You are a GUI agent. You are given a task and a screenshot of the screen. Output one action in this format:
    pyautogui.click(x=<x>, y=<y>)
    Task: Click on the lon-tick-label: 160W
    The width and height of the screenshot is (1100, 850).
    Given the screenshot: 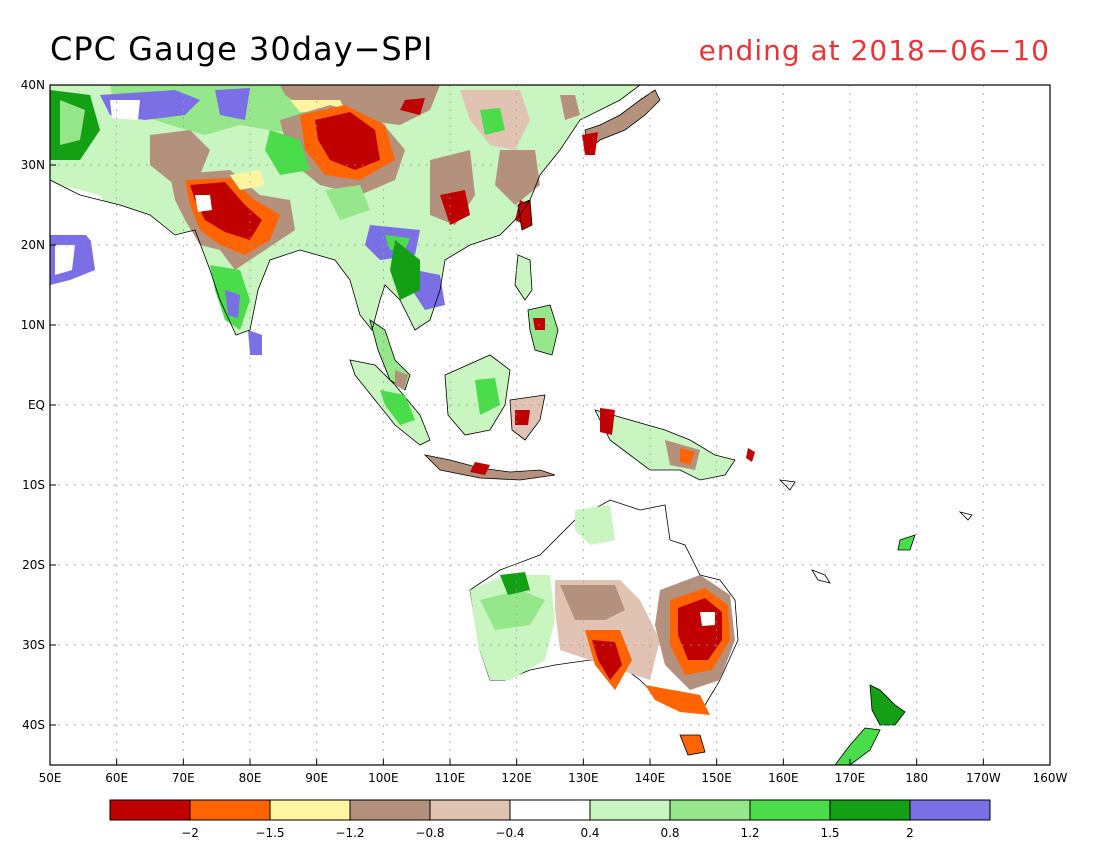 What is the action you would take?
    pyautogui.click(x=1050, y=778)
    